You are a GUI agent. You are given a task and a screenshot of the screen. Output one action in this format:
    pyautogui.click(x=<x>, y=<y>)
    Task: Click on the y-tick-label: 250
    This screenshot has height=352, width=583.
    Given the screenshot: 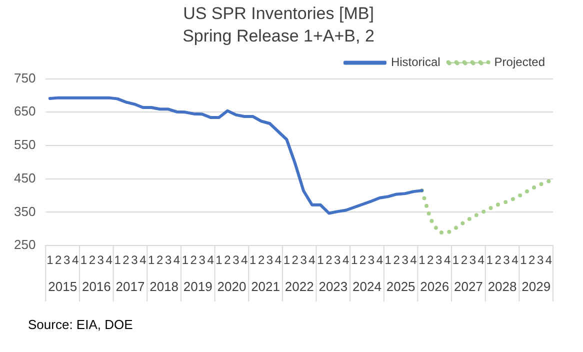 What is the action you would take?
    pyautogui.click(x=25, y=244)
    